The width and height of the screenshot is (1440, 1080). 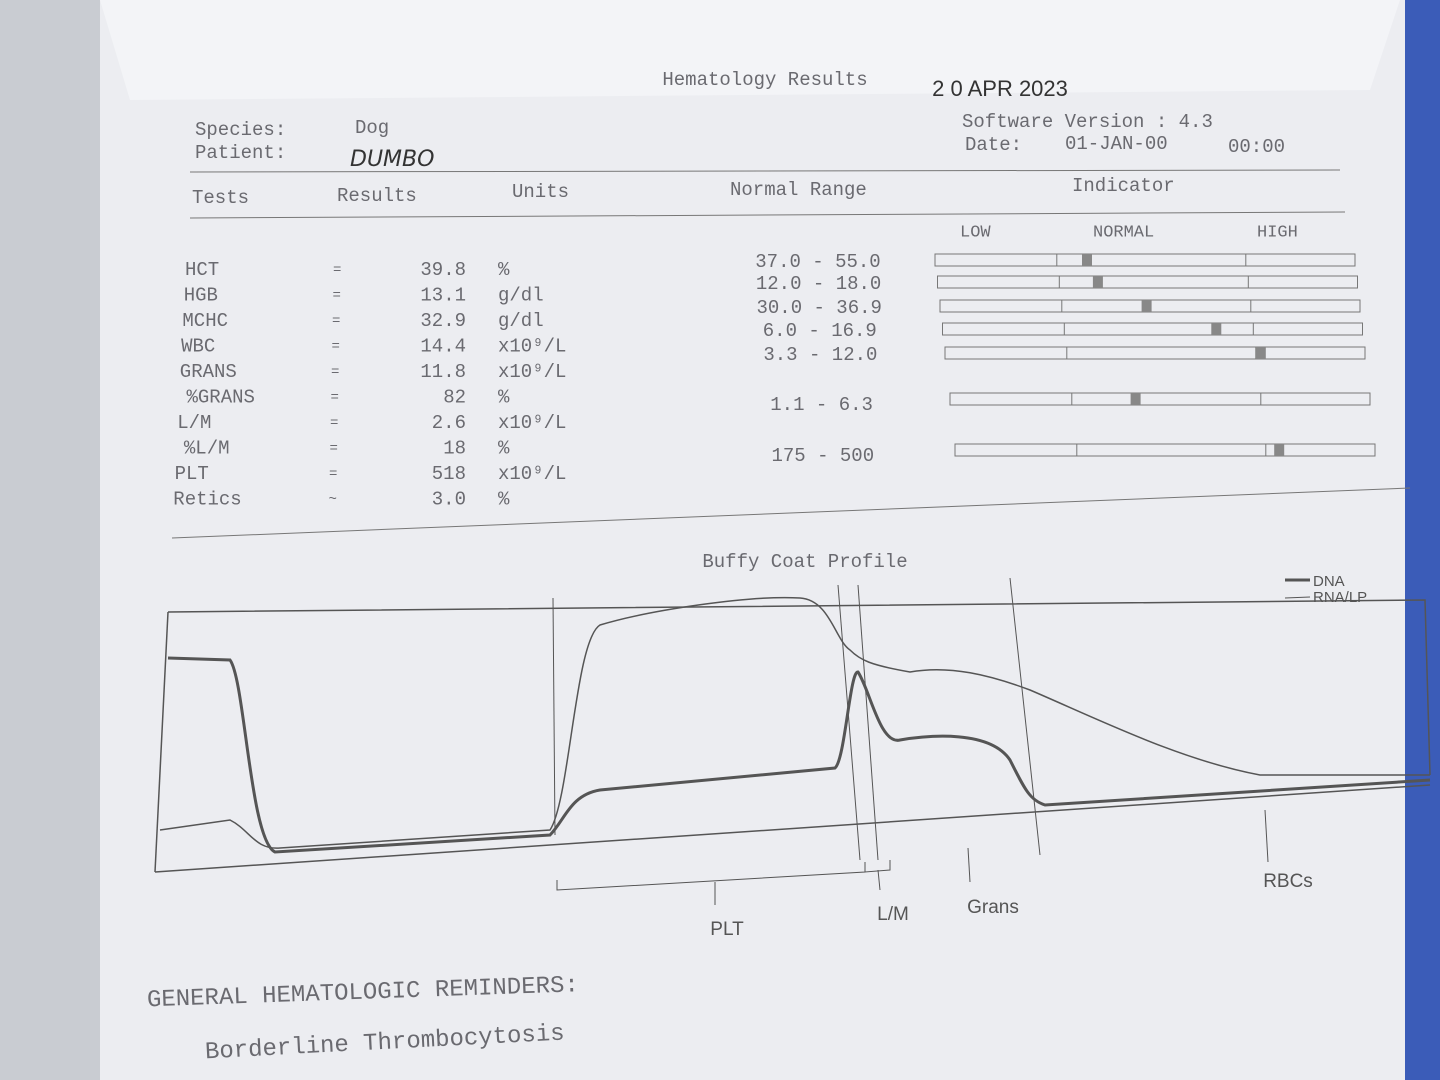 What do you see at coordinates (1116, 144) in the screenshot?
I see `value: 01-JAN-00` at bounding box center [1116, 144].